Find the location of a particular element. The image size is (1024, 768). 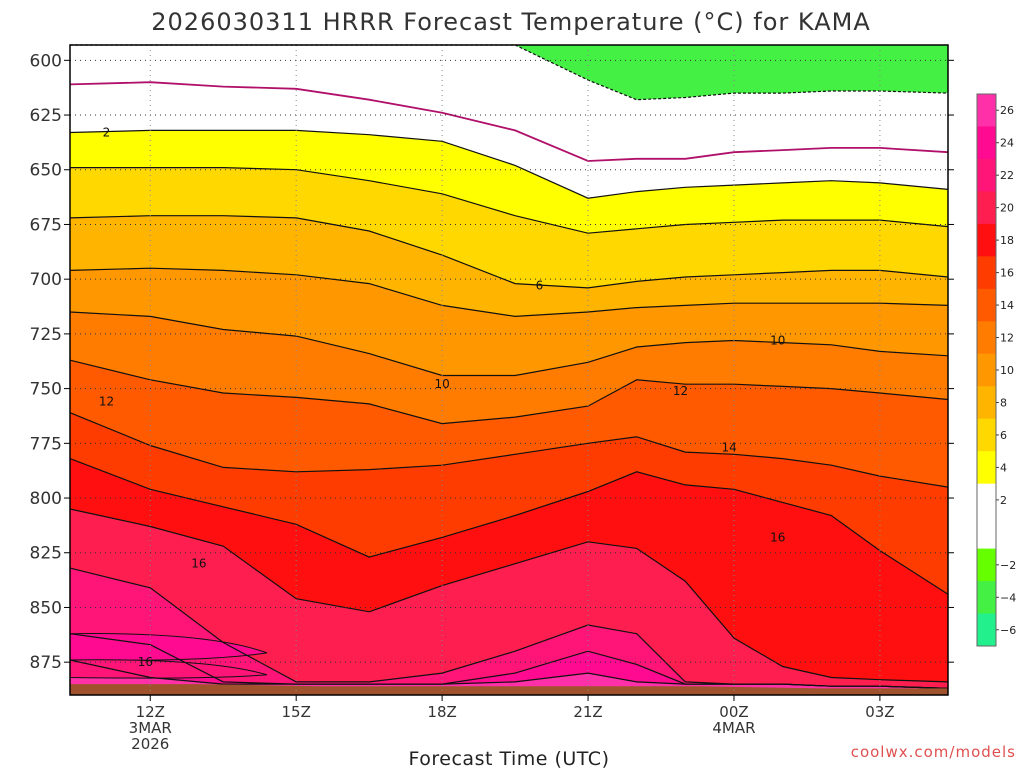

colorbar-tick-label: −2 is located at coordinates (1008, 565).